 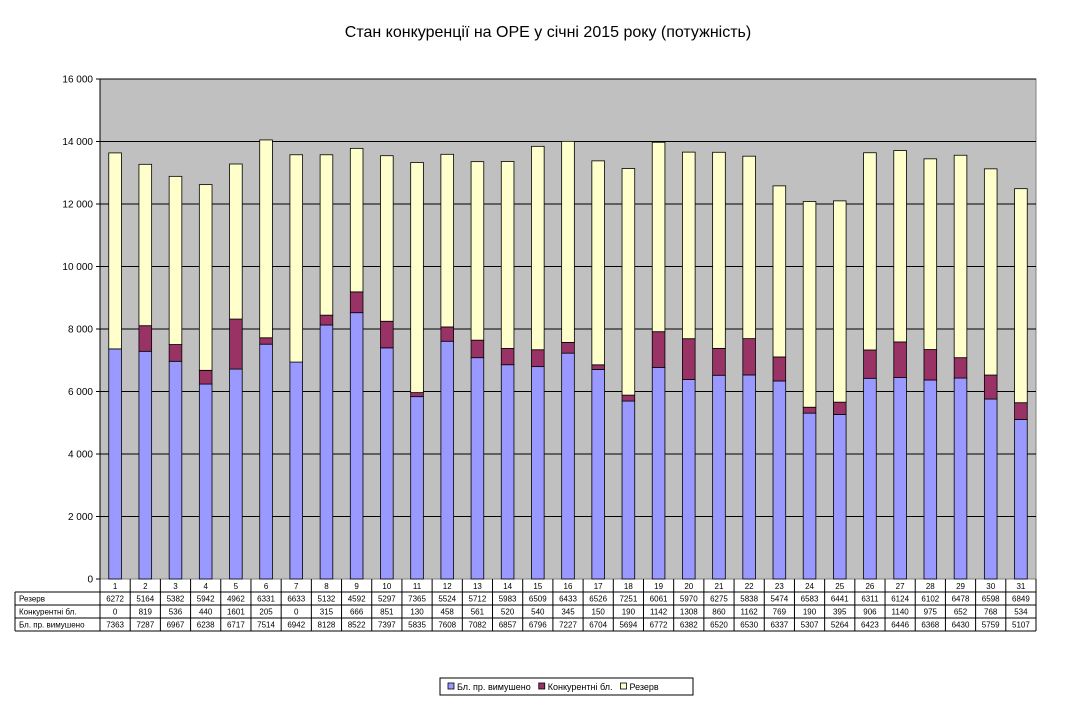 I want to click on table-value: 5474, so click(x=779, y=599).